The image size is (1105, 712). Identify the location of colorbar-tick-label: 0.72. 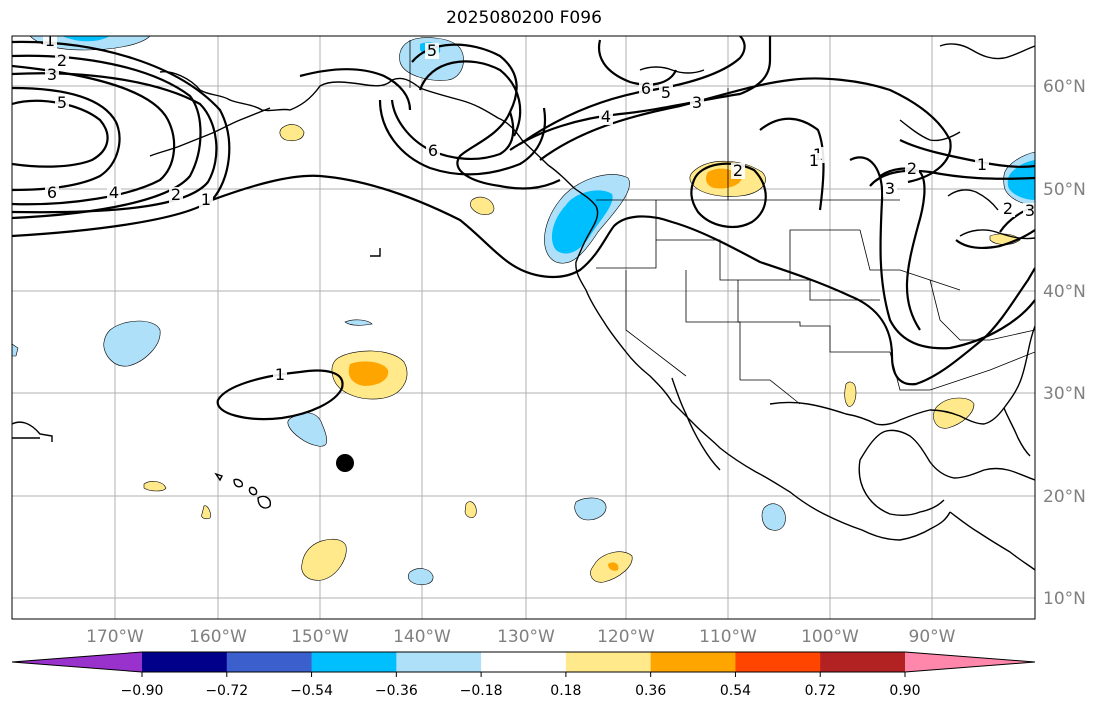
(820, 691).